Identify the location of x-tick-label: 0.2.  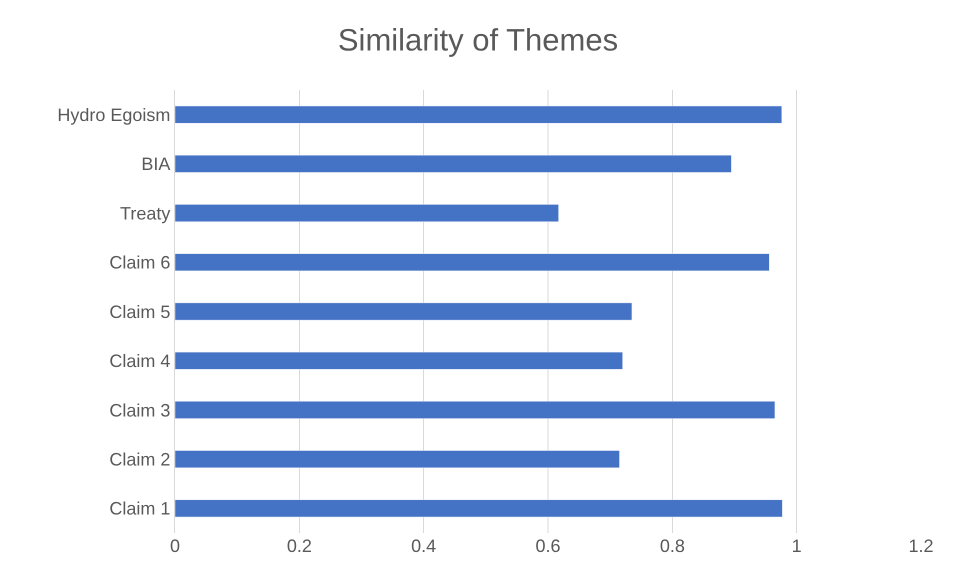
(299, 546).